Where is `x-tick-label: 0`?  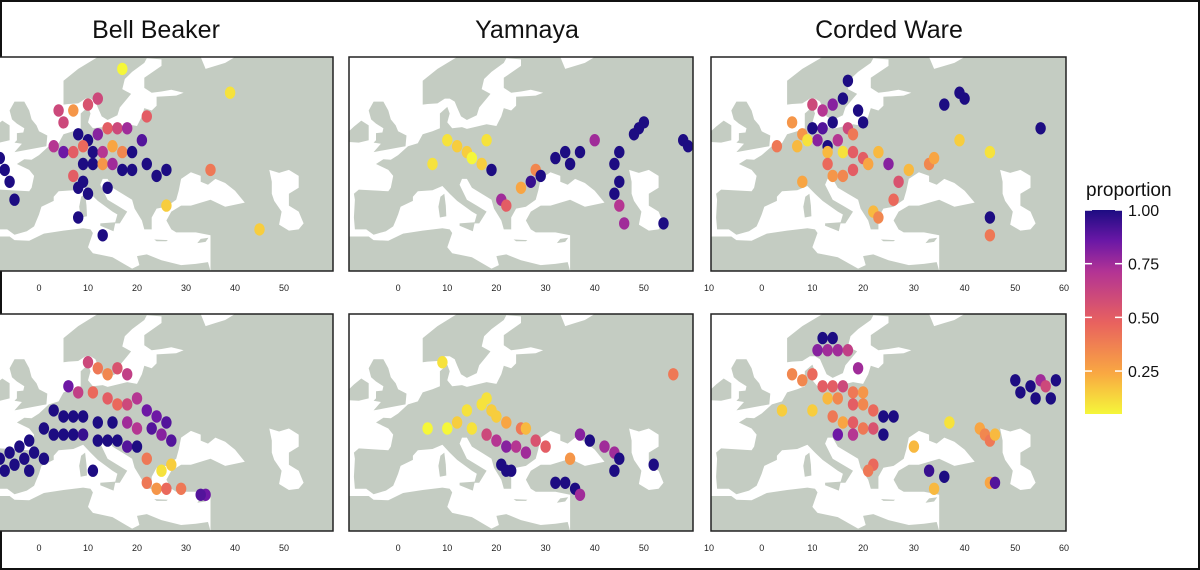
x-tick-label: 0 is located at coordinates (38, 288).